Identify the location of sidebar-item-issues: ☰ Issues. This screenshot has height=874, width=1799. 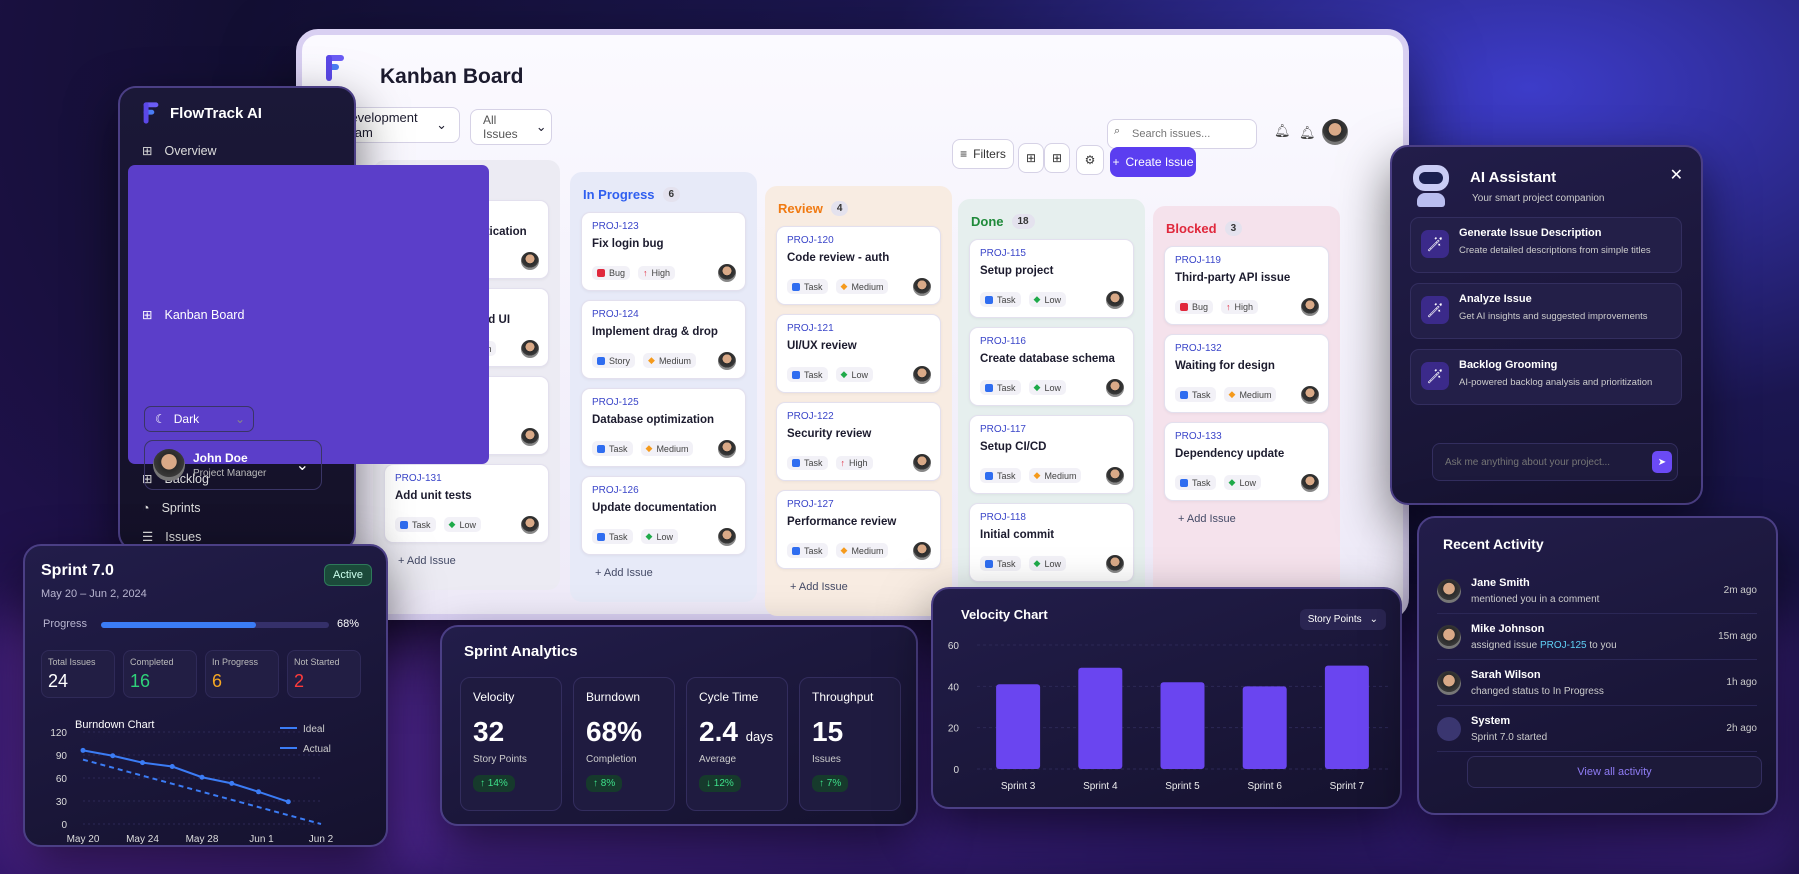
(237, 536).